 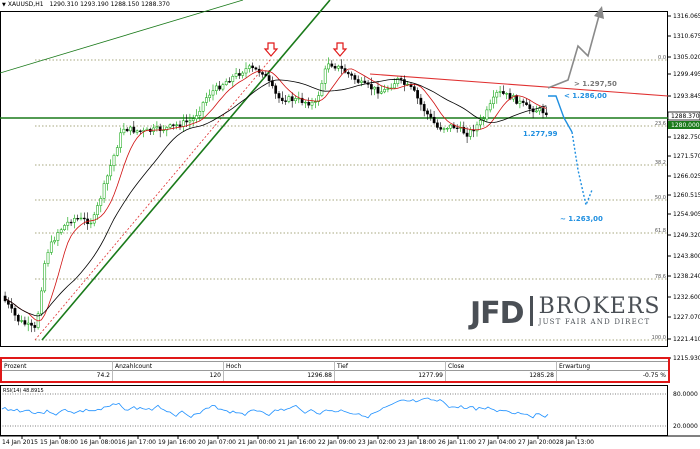 I want to click on time-axis-label: 15 Jan 08:00, so click(x=59, y=442).